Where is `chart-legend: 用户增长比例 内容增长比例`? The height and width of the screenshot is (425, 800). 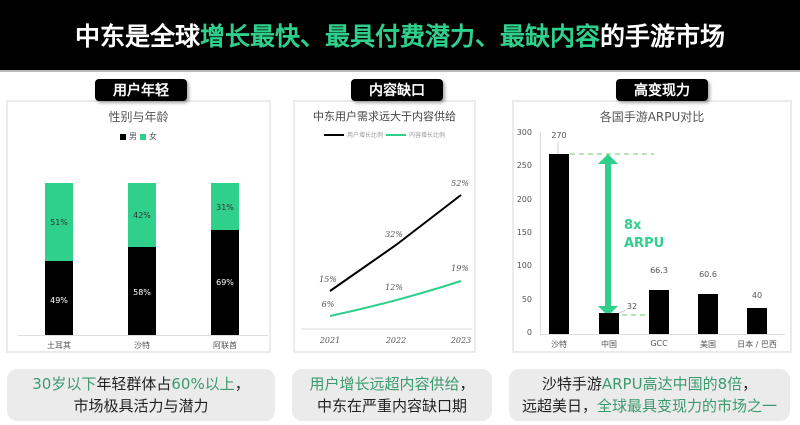 chart-legend: 用户增长比例 内容增长比例 is located at coordinates (384, 134).